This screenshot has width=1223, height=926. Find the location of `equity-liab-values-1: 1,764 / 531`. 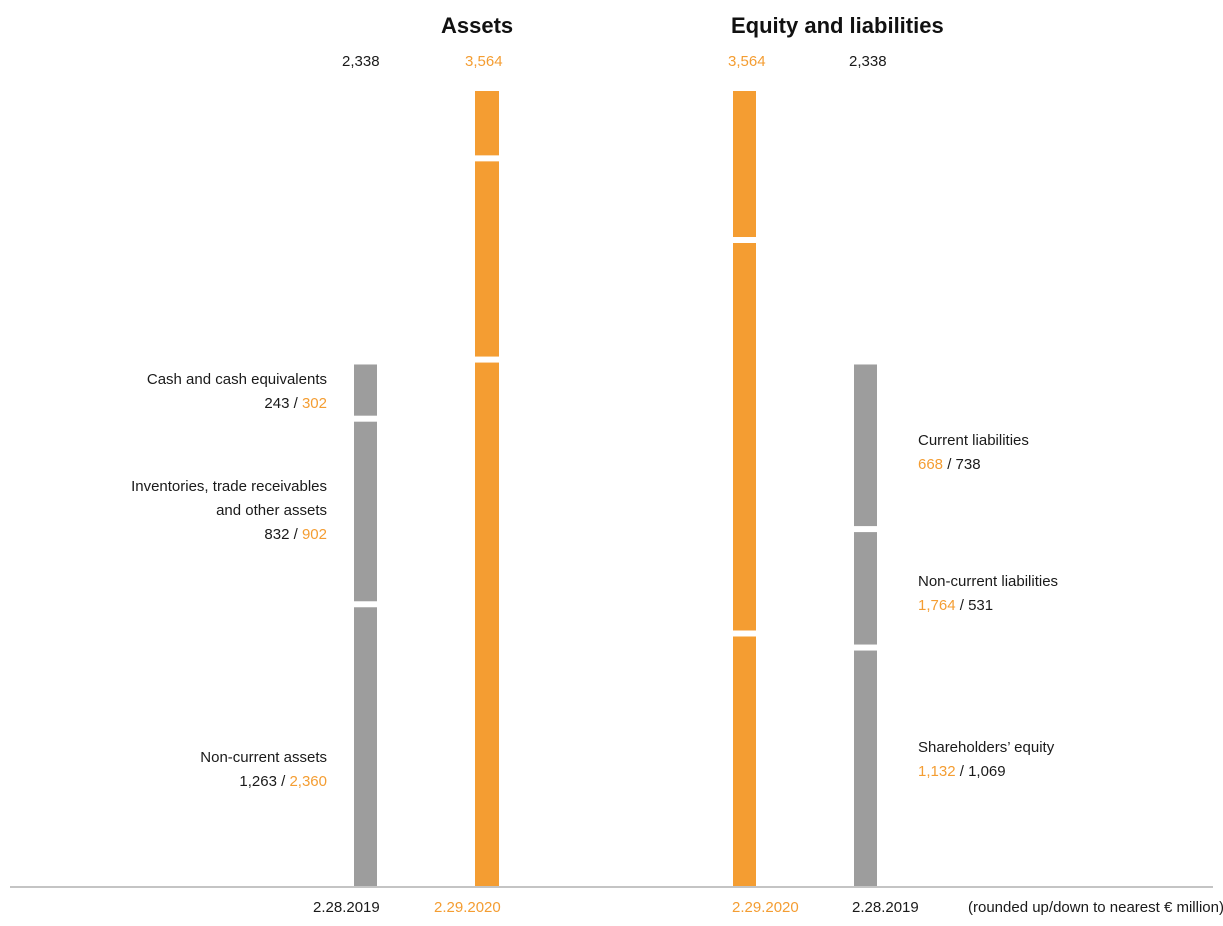

equity-liab-values-1: 1,764 / 531 is located at coordinates (956, 606).